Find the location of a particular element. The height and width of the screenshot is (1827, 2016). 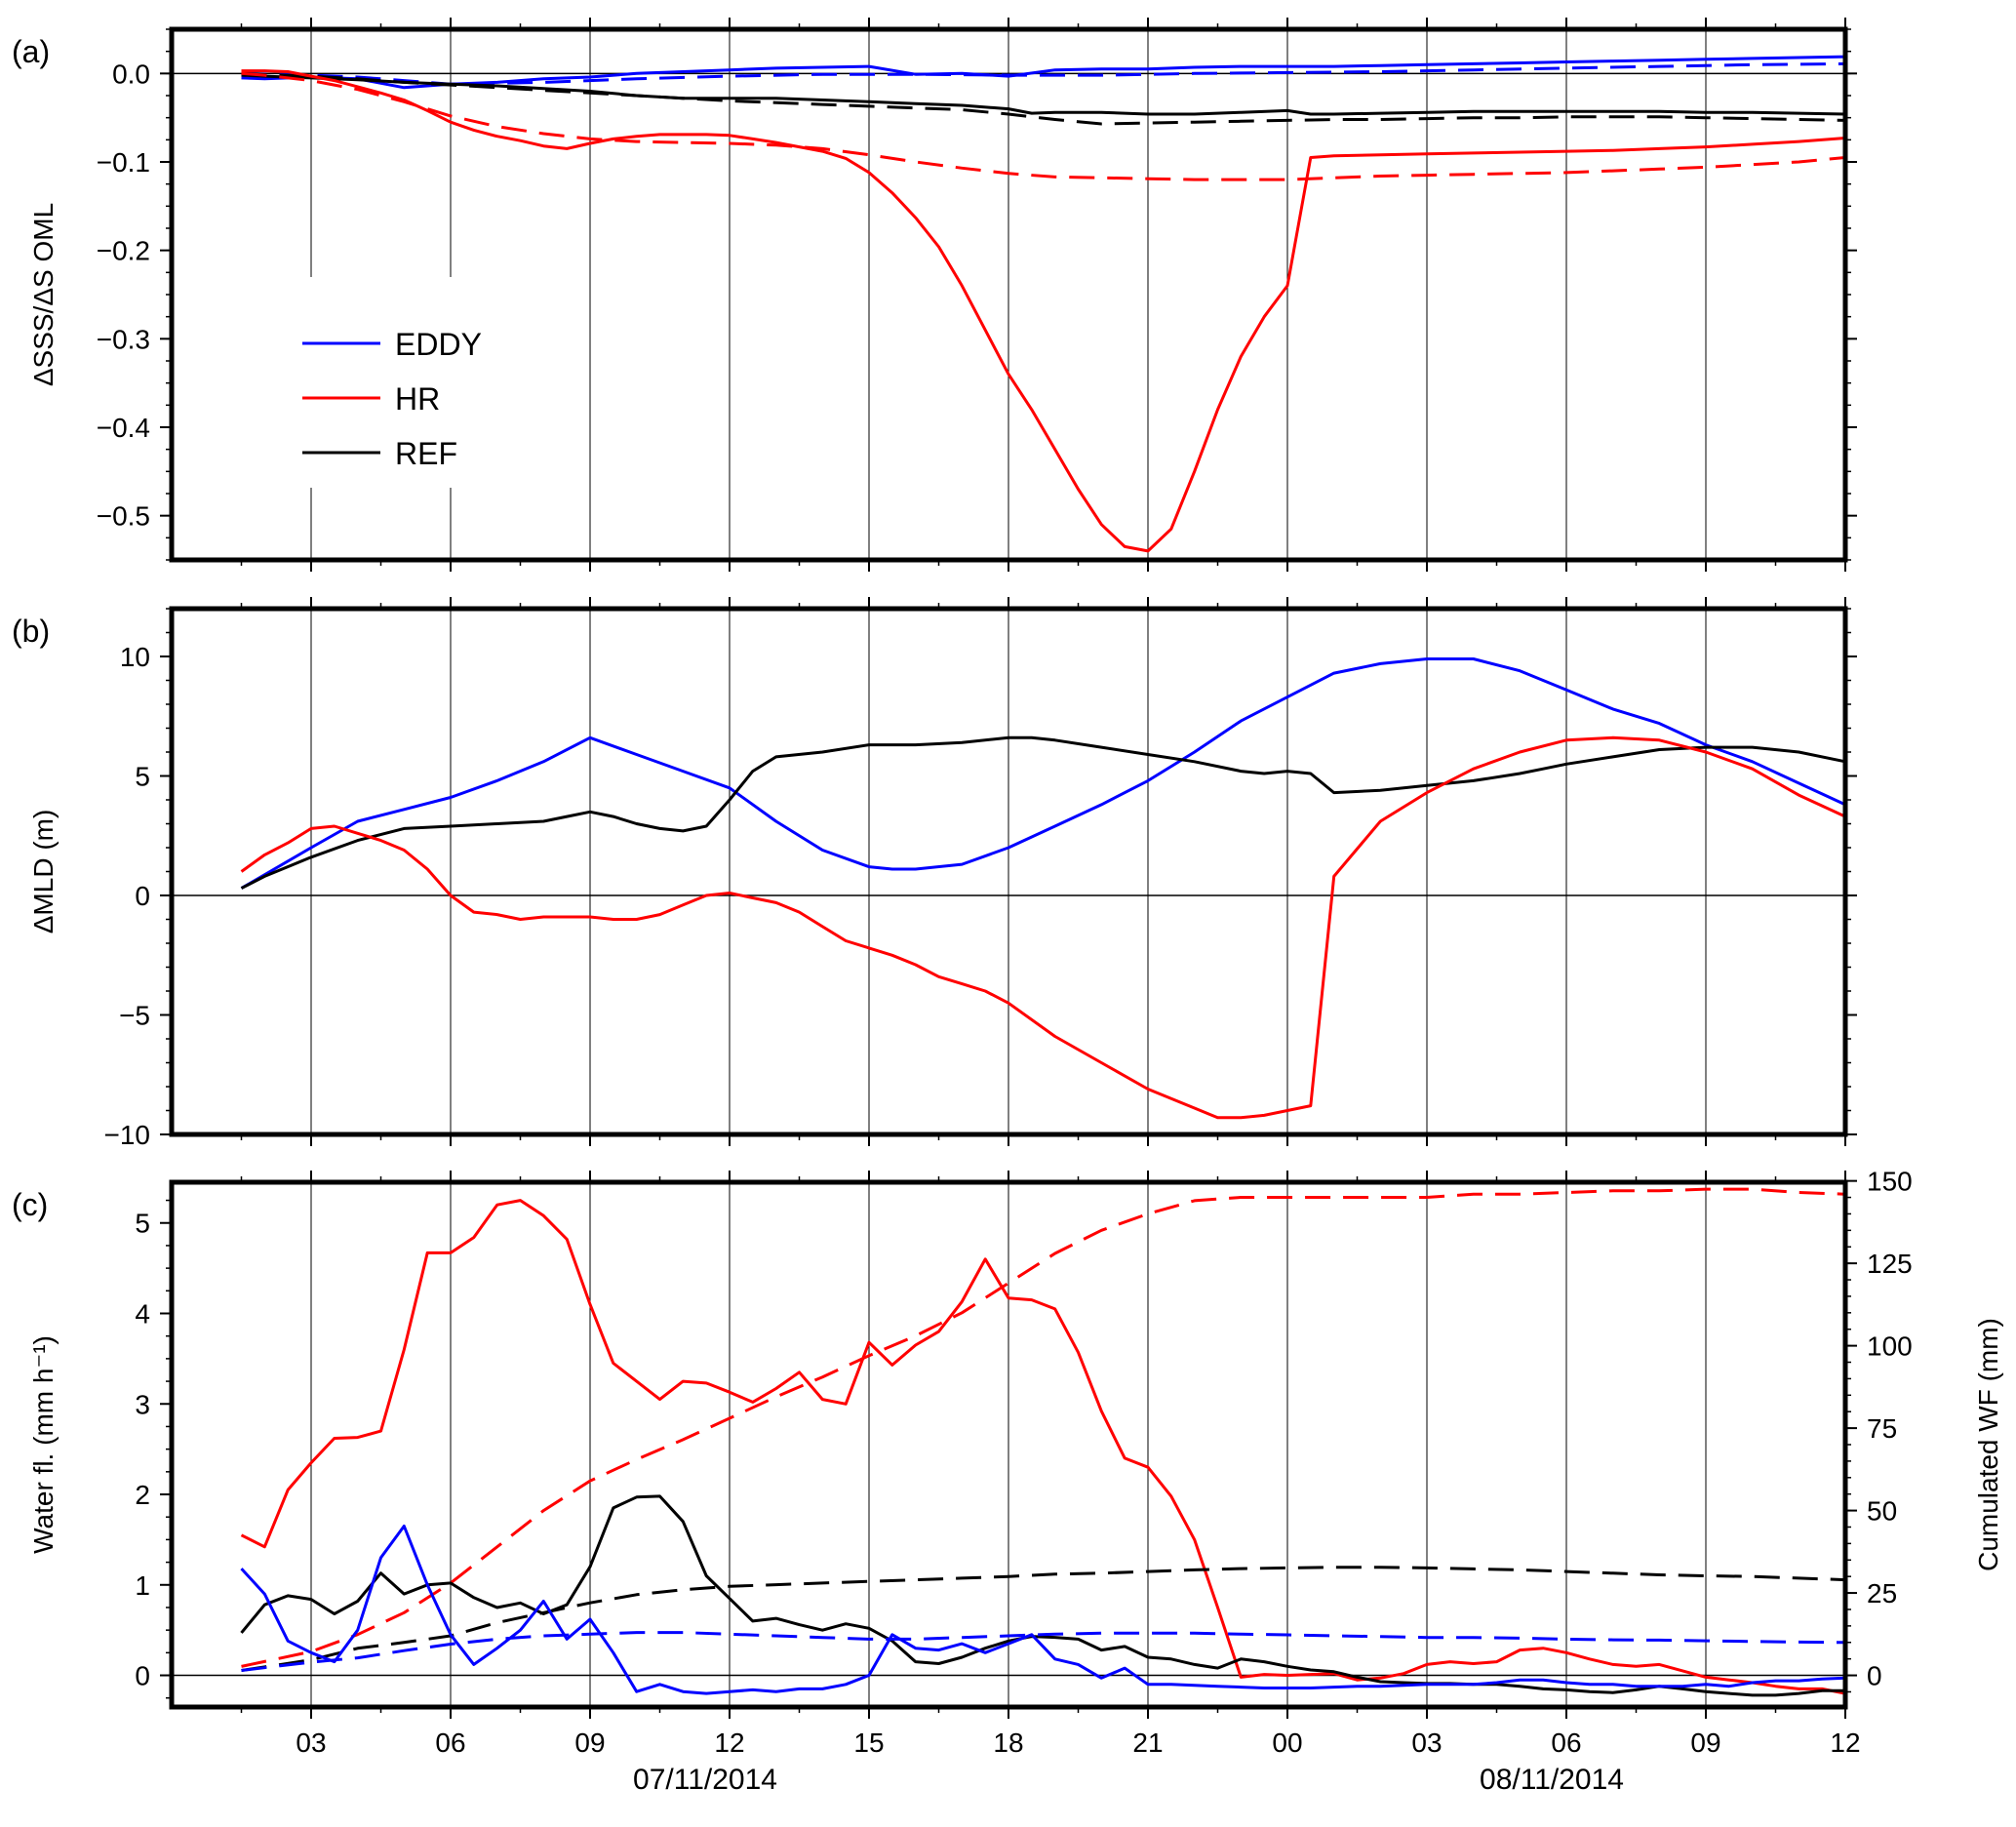

y-tick-label: −0.1 is located at coordinates (123, 162).